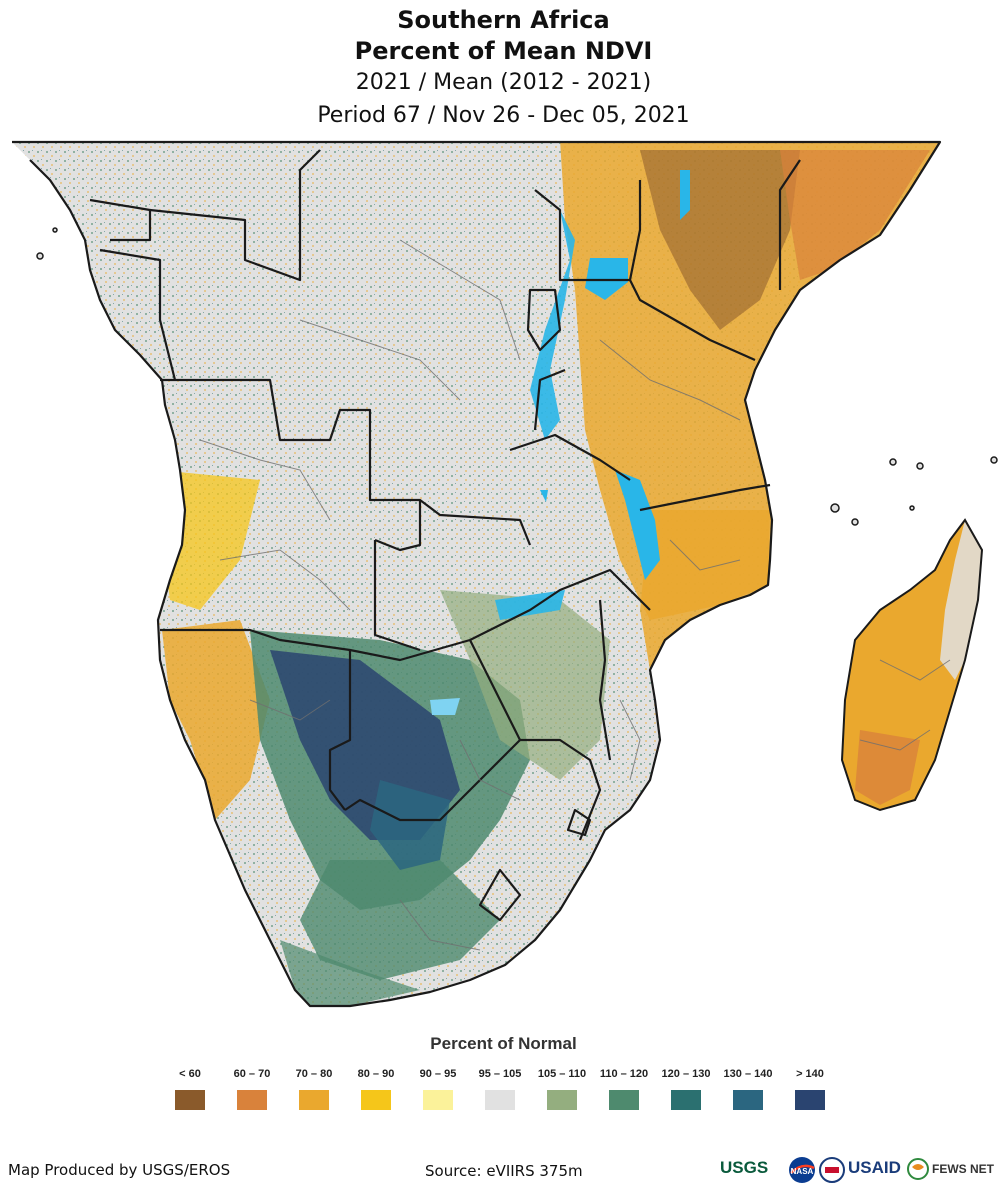  What do you see at coordinates (562, 1074) in the screenshot?
I see `legend-item-label: 105 – 110` at bounding box center [562, 1074].